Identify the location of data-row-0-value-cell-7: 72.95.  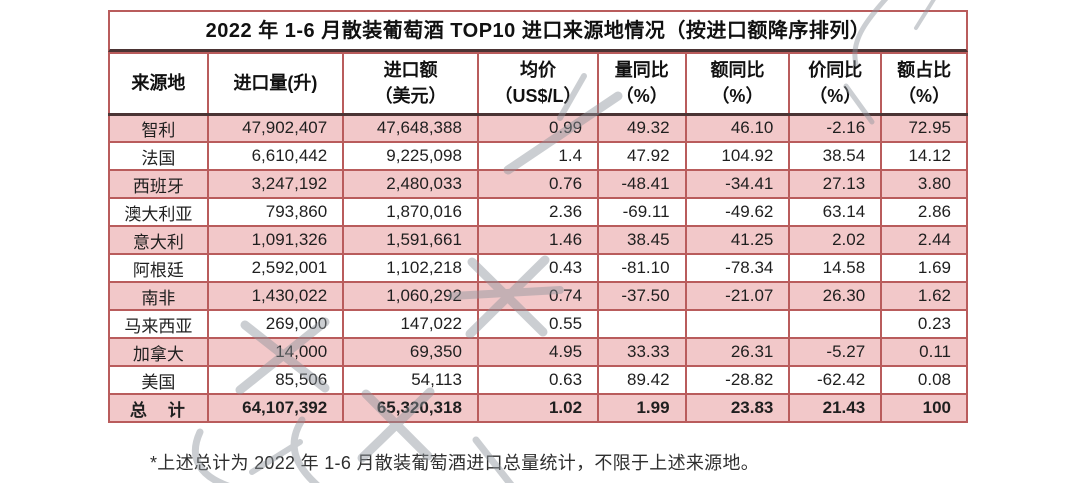
(924, 128).